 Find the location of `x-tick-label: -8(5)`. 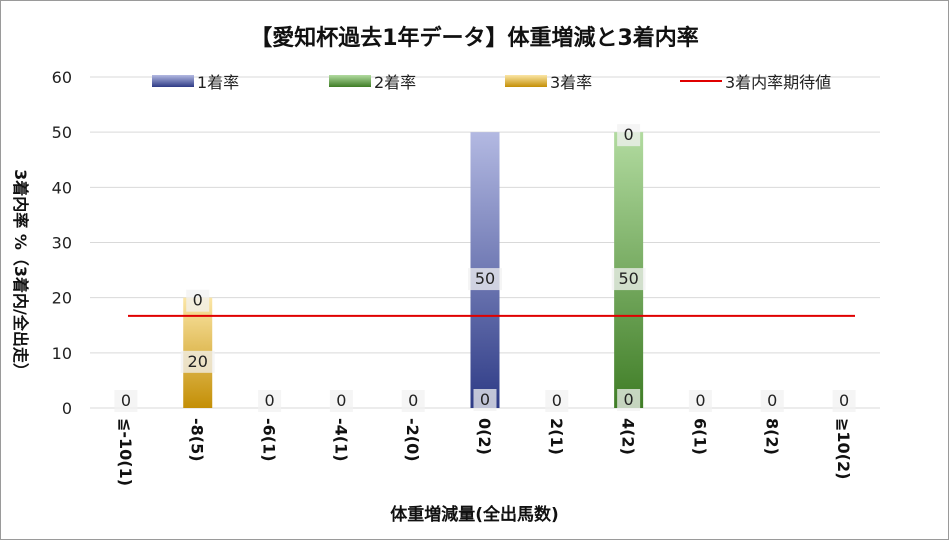

x-tick-label: -8(5) is located at coordinates (197, 440).